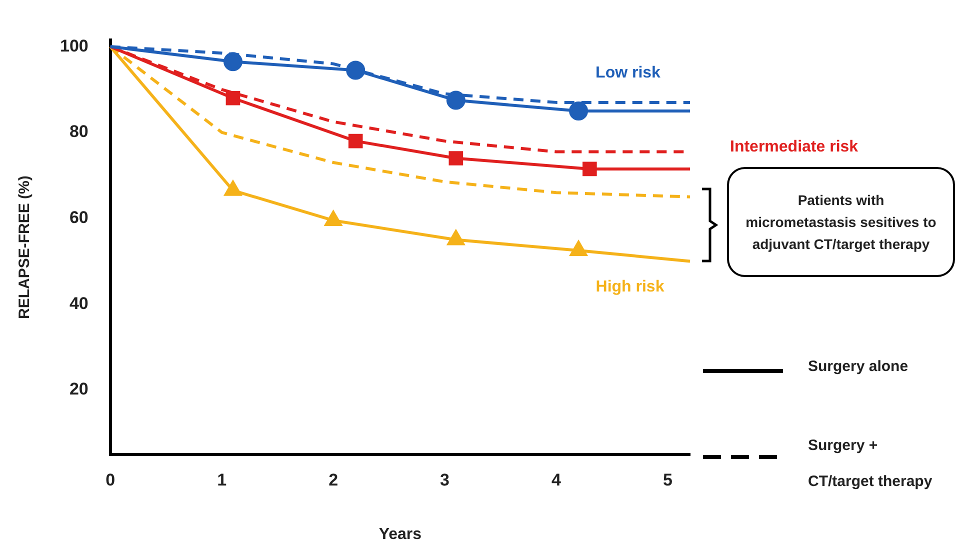 This screenshot has width=960, height=548. What do you see at coordinates (628, 73) in the screenshot?
I see `series-label: Low risk` at bounding box center [628, 73].